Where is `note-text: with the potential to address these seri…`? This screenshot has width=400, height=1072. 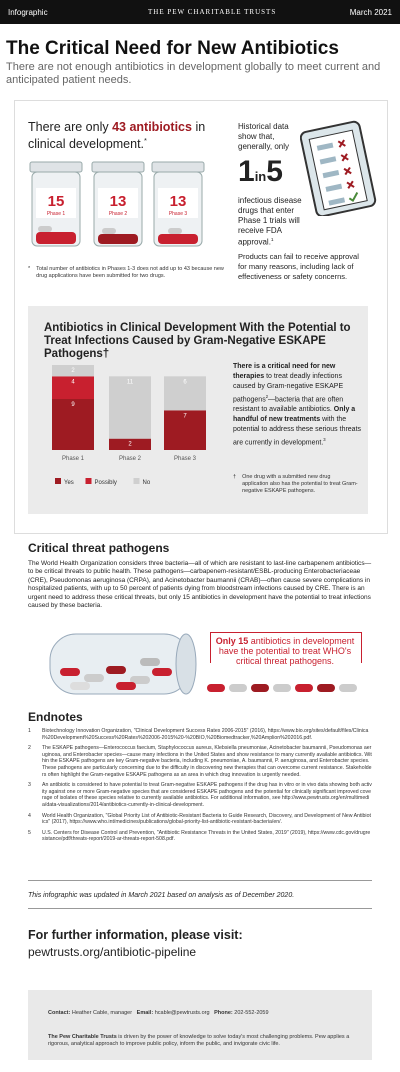
note-text: with the potential to address these seri… is located at coordinates (297, 431).